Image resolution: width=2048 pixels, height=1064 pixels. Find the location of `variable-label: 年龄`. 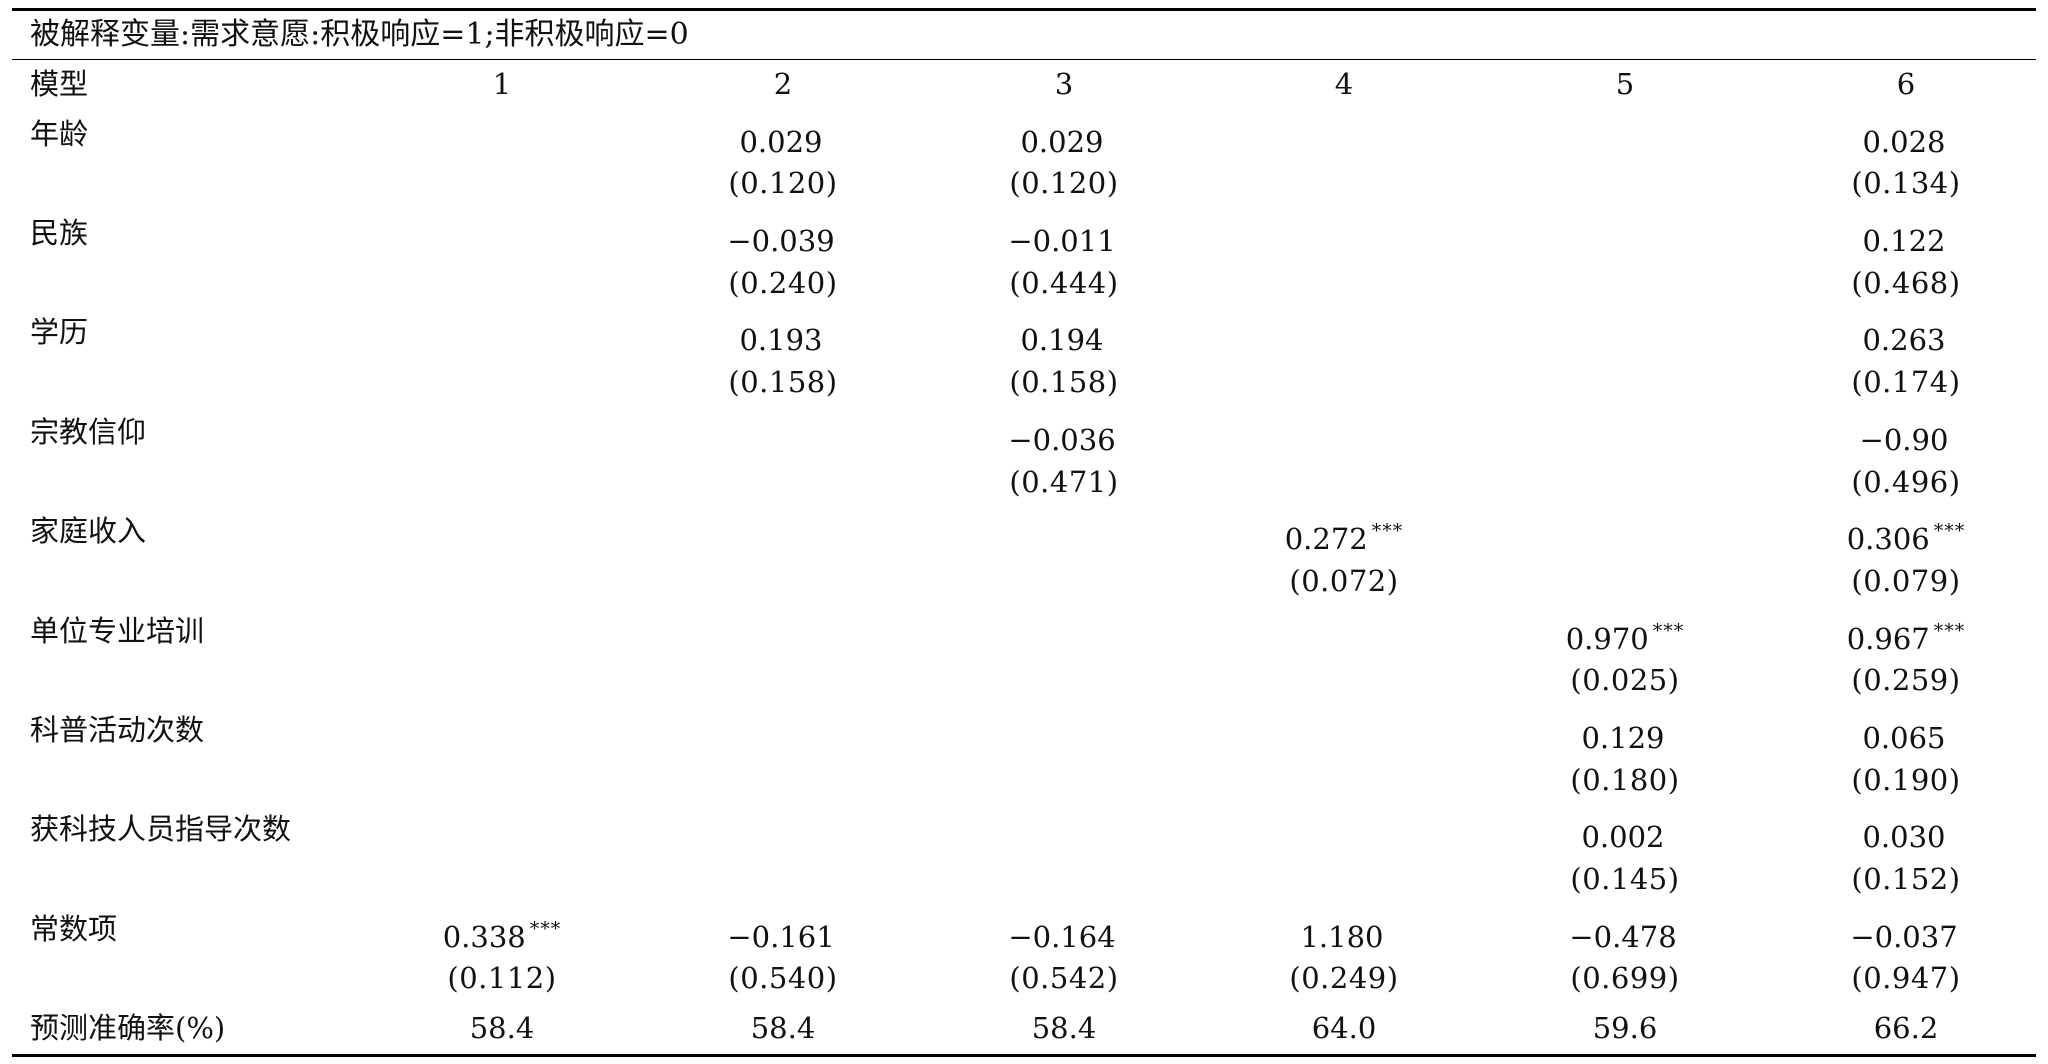

variable-label: 年龄 is located at coordinates (59, 133).